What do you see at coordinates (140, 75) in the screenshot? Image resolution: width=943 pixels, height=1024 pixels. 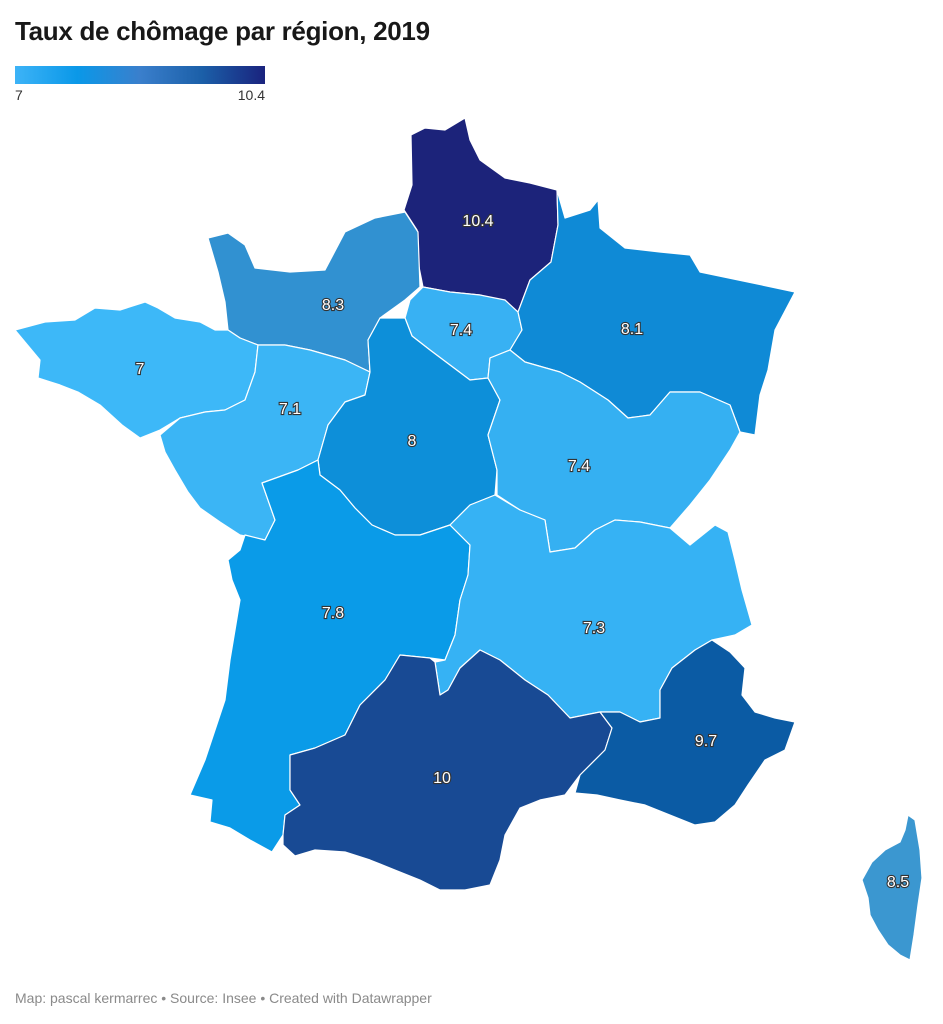 I see `legend-gradient-bar` at bounding box center [140, 75].